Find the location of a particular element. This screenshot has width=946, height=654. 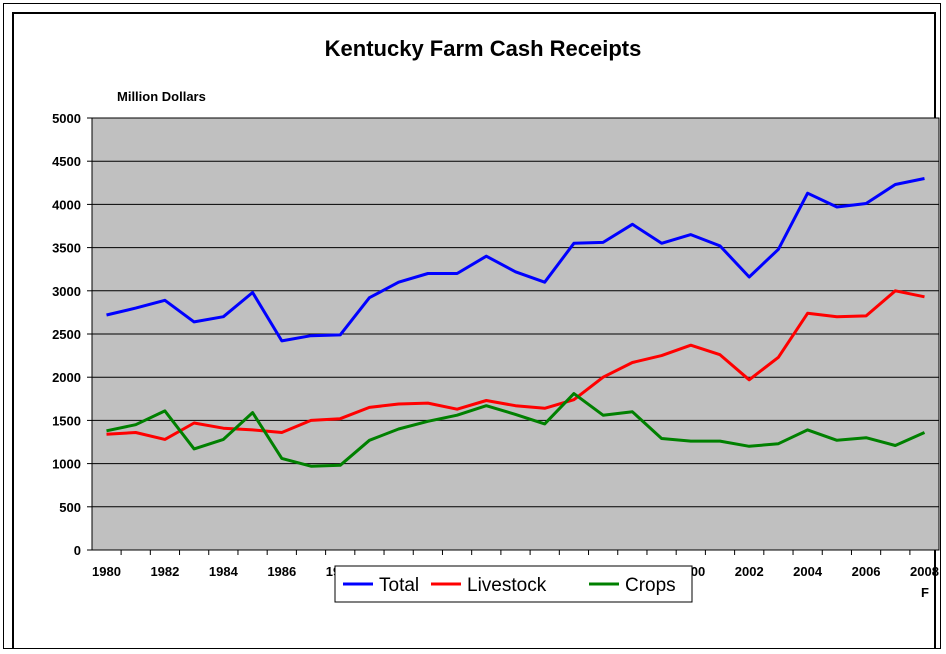

y-tick-label: 2500 is located at coordinates (66, 334).